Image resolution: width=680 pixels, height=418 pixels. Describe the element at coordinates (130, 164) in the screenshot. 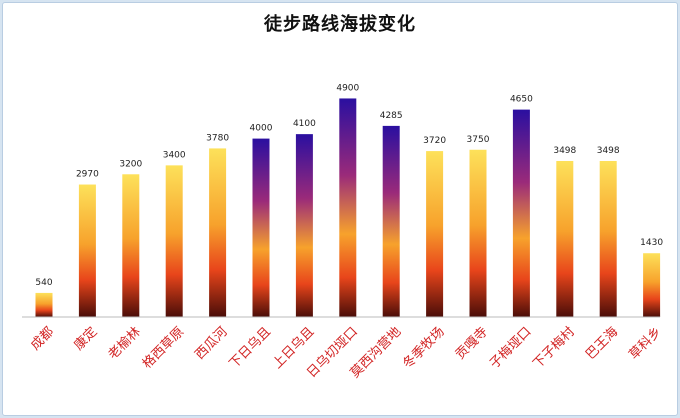

I see `bar-value-label: 3200` at that location.